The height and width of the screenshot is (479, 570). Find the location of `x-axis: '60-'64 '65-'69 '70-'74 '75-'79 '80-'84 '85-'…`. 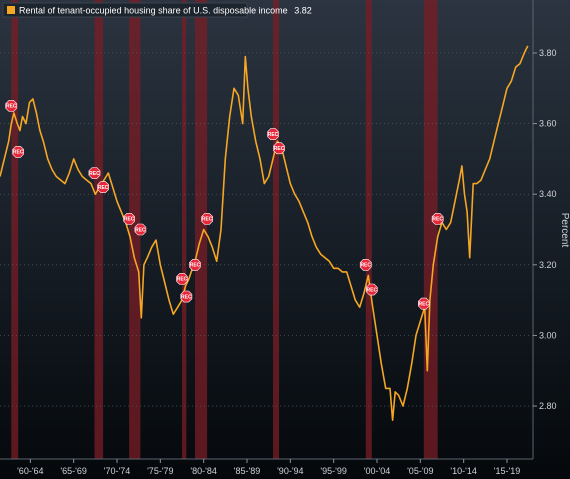

x-axis: '60-'64 '65-'69 '70-'74 '75-'79 '80-'84 '85-'… is located at coordinates (268, 467).